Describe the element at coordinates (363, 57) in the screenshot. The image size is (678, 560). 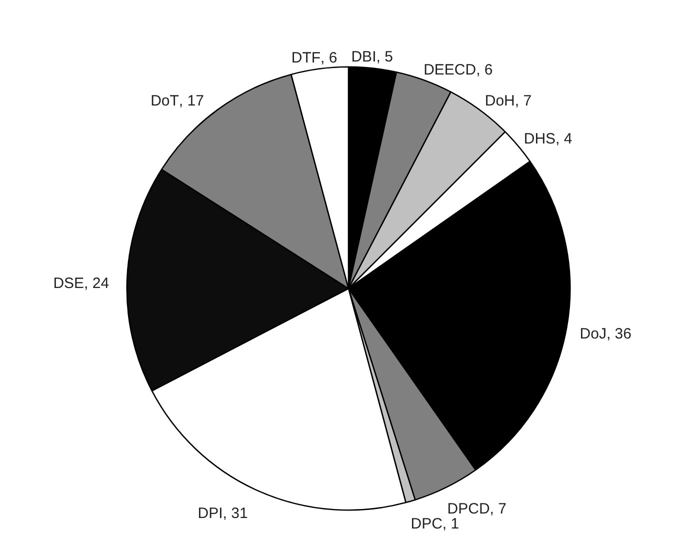
I see `slice-label: DBI` at that location.